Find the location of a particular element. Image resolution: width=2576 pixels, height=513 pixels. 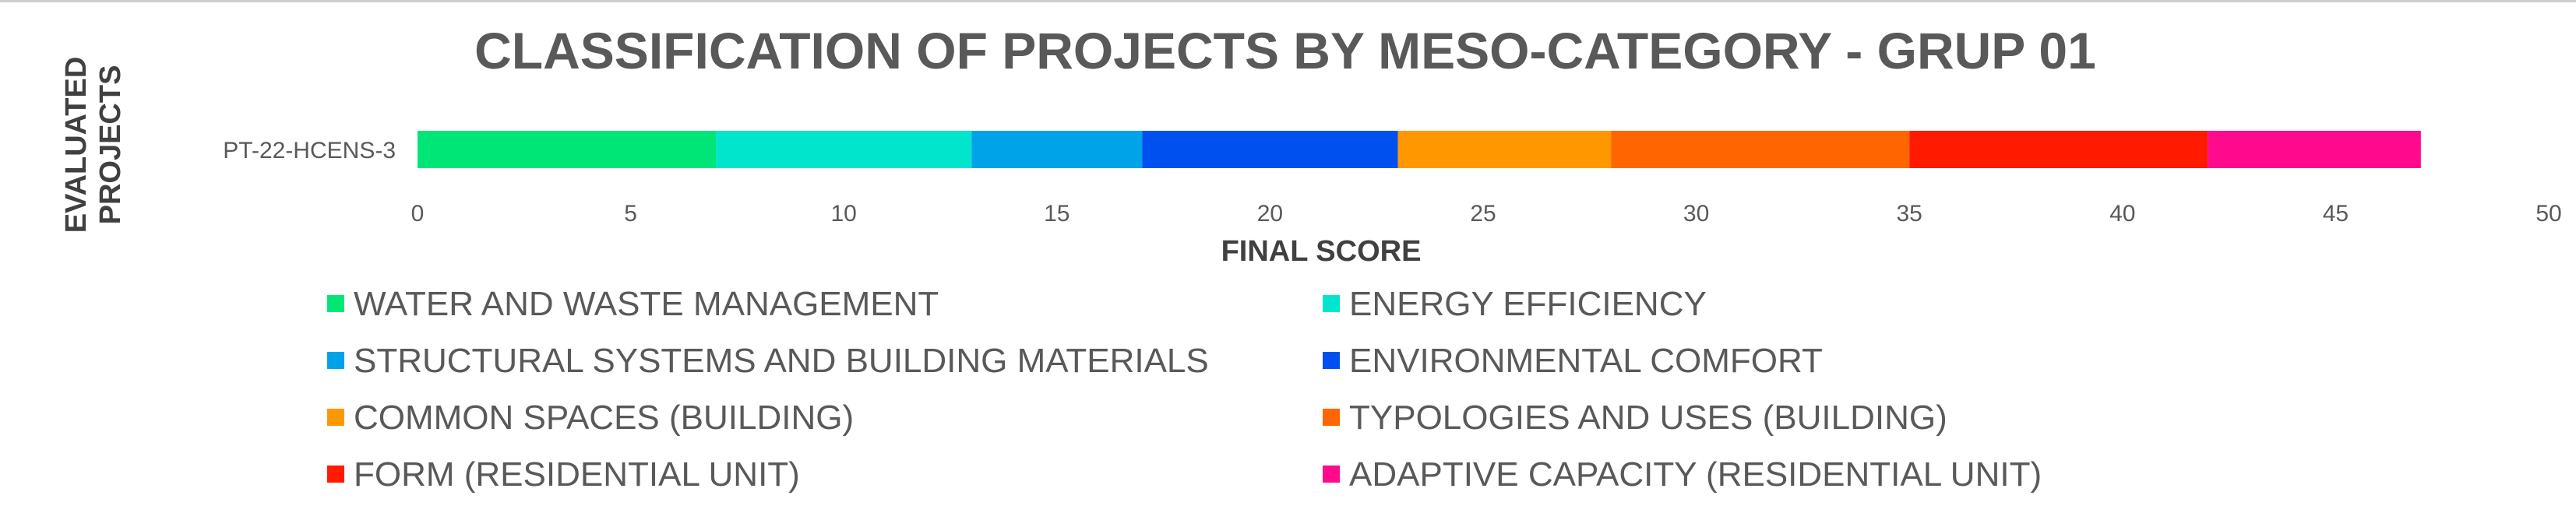

x-tick-label: 45 is located at coordinates (2336, 214).